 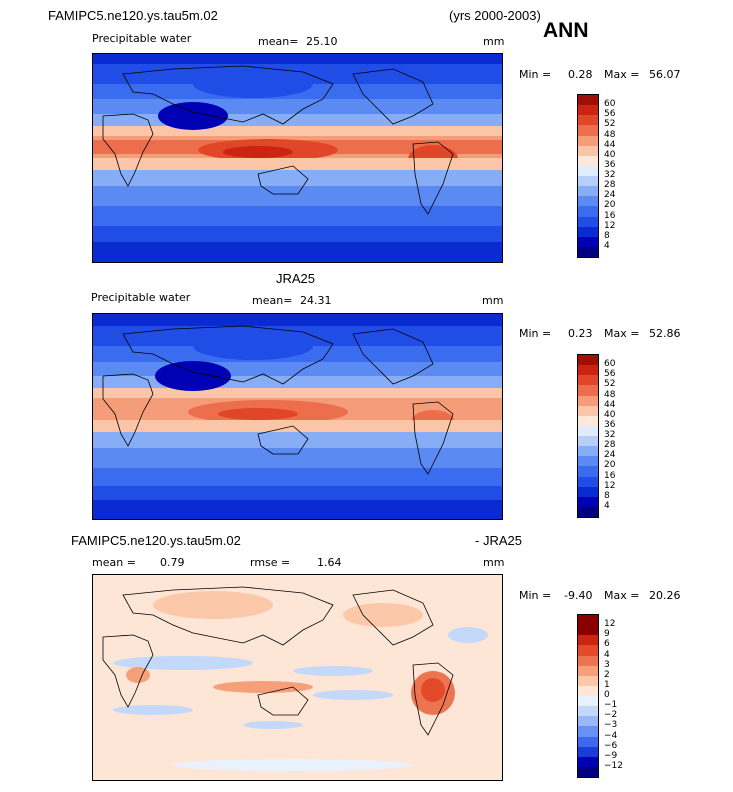 What do you see at coordinates (622, 595) in the screenshot?
I see `panel3-max-label: Max =` at bounding box center [622, 595].